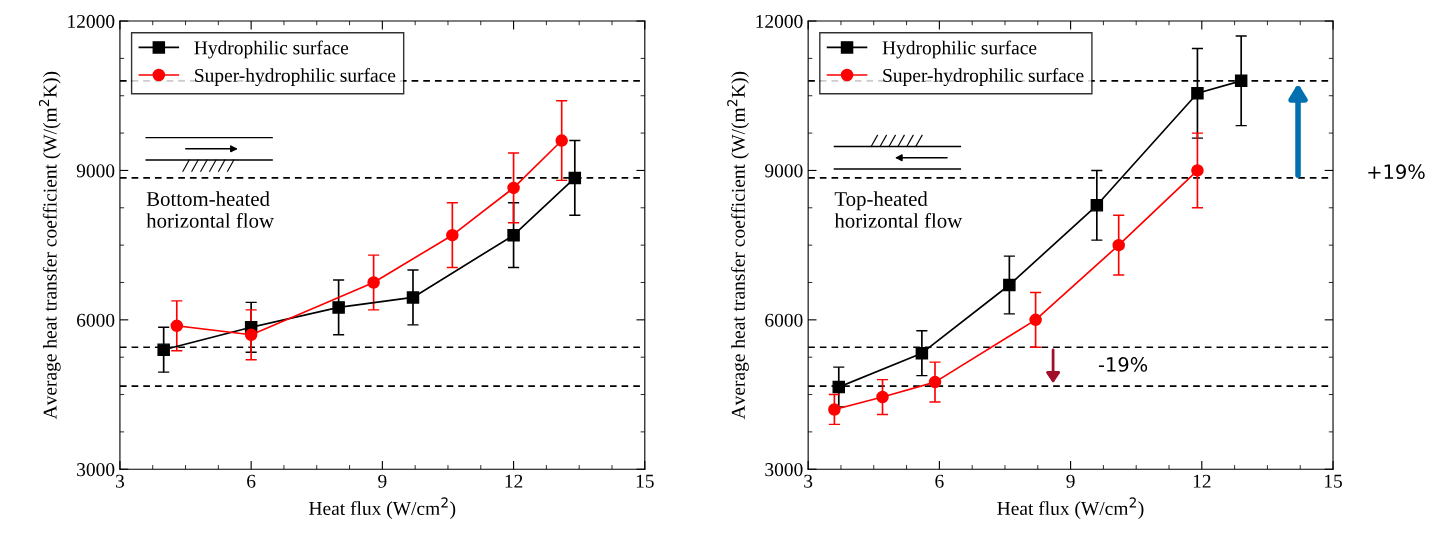  Describe the element at coordinates (210, 209) in the screenshot. I see `annotation: Bottom-heated horizontal flow` at that location.